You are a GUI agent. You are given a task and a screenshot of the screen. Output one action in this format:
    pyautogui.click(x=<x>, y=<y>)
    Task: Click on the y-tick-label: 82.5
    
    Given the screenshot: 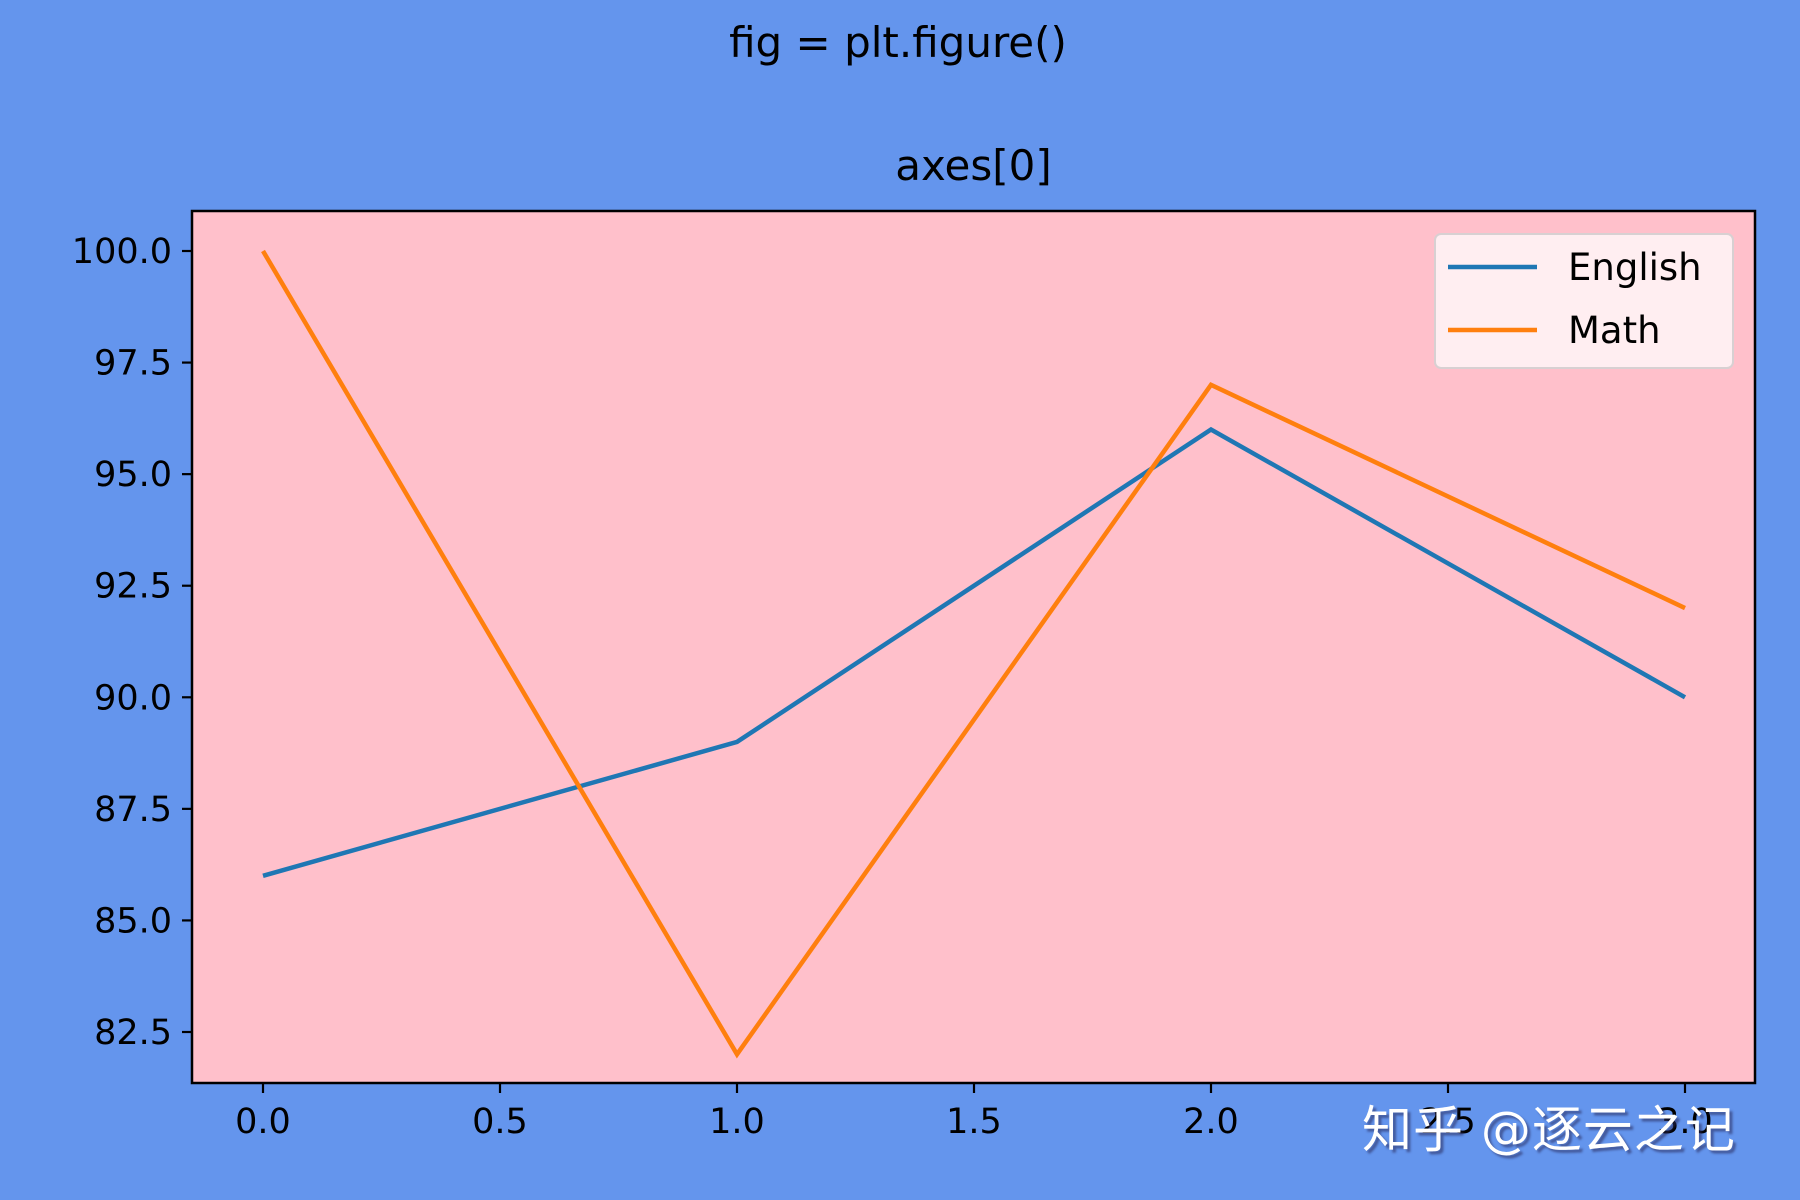 What is the action you would take?
    pyautogui.click(x=133, y=1033)
    